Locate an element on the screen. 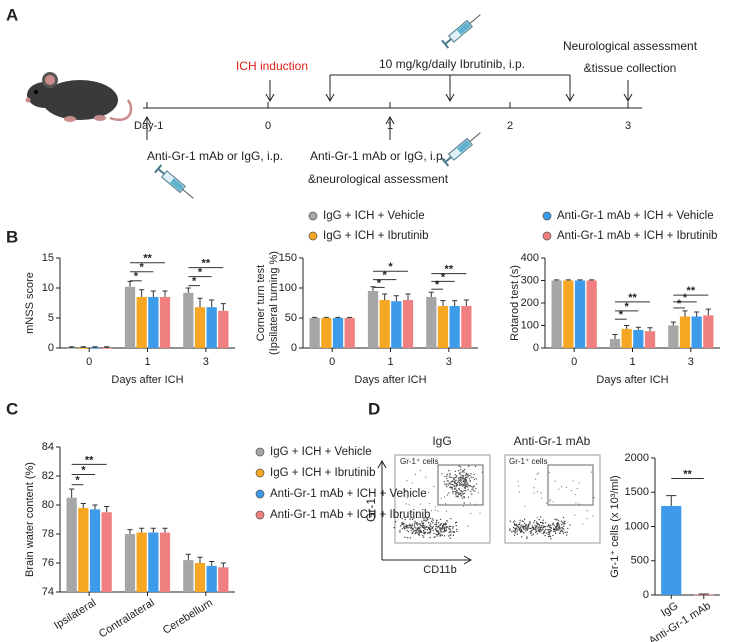  gate-label: Gr-1⁺ cells is located at coordinates (419, 461).